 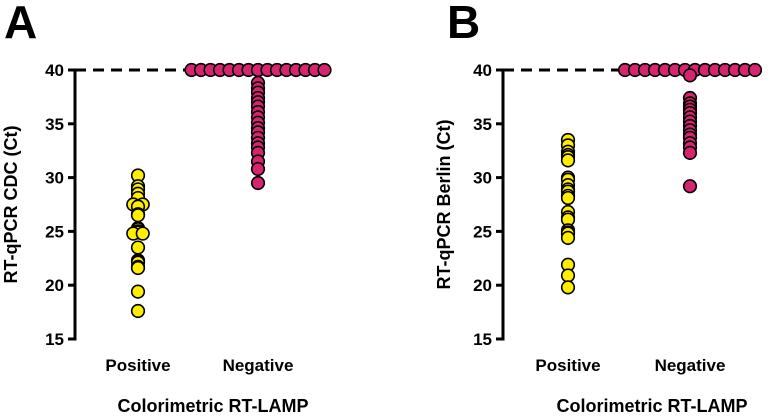 I want to click on panel-label: B, so click(x=463, y=24).